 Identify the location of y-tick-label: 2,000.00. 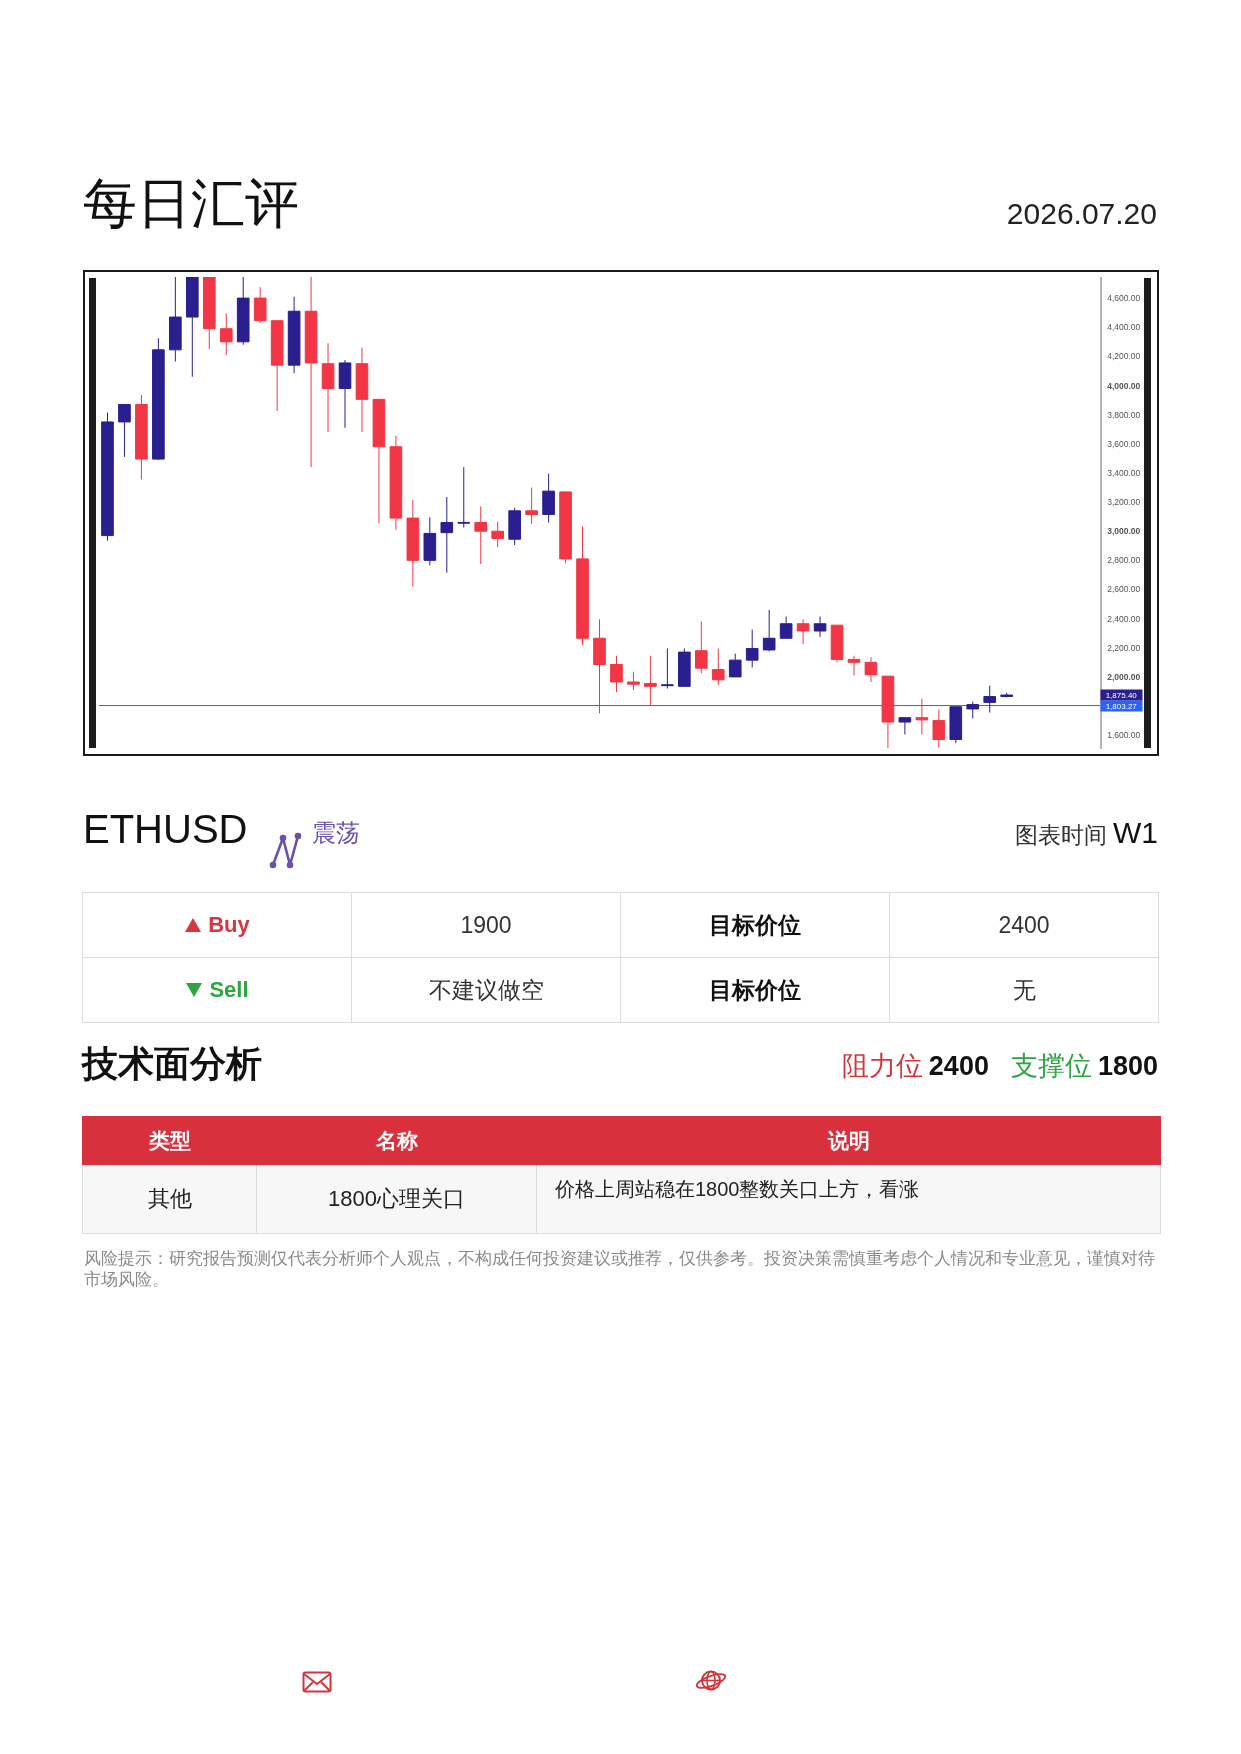
(1124, 676).